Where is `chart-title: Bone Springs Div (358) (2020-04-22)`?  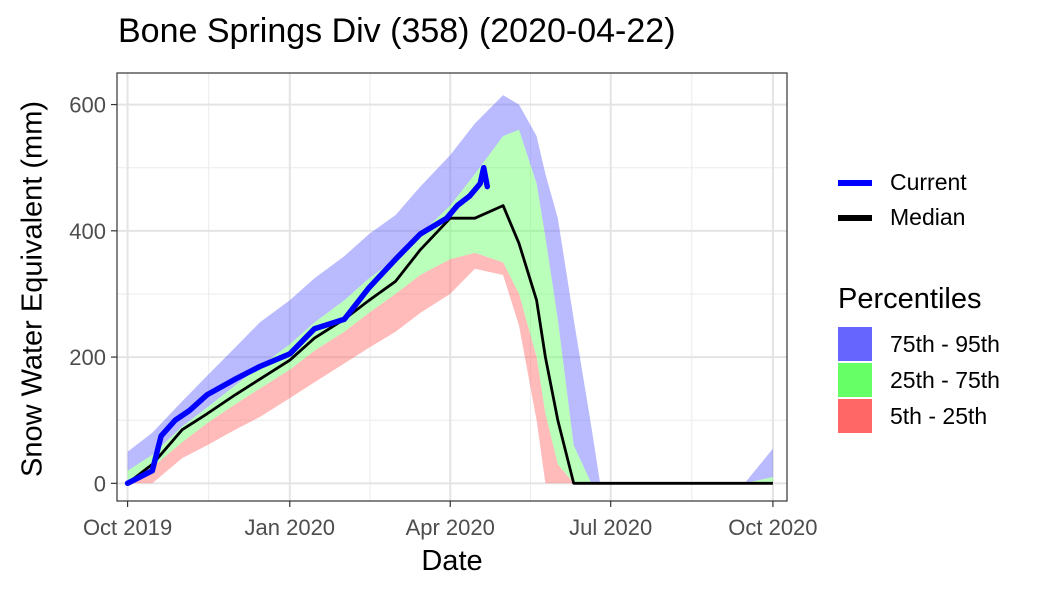
chart-title: Bone Springs Div (358) (2020-04-22) is located at coordinates (397, 31).